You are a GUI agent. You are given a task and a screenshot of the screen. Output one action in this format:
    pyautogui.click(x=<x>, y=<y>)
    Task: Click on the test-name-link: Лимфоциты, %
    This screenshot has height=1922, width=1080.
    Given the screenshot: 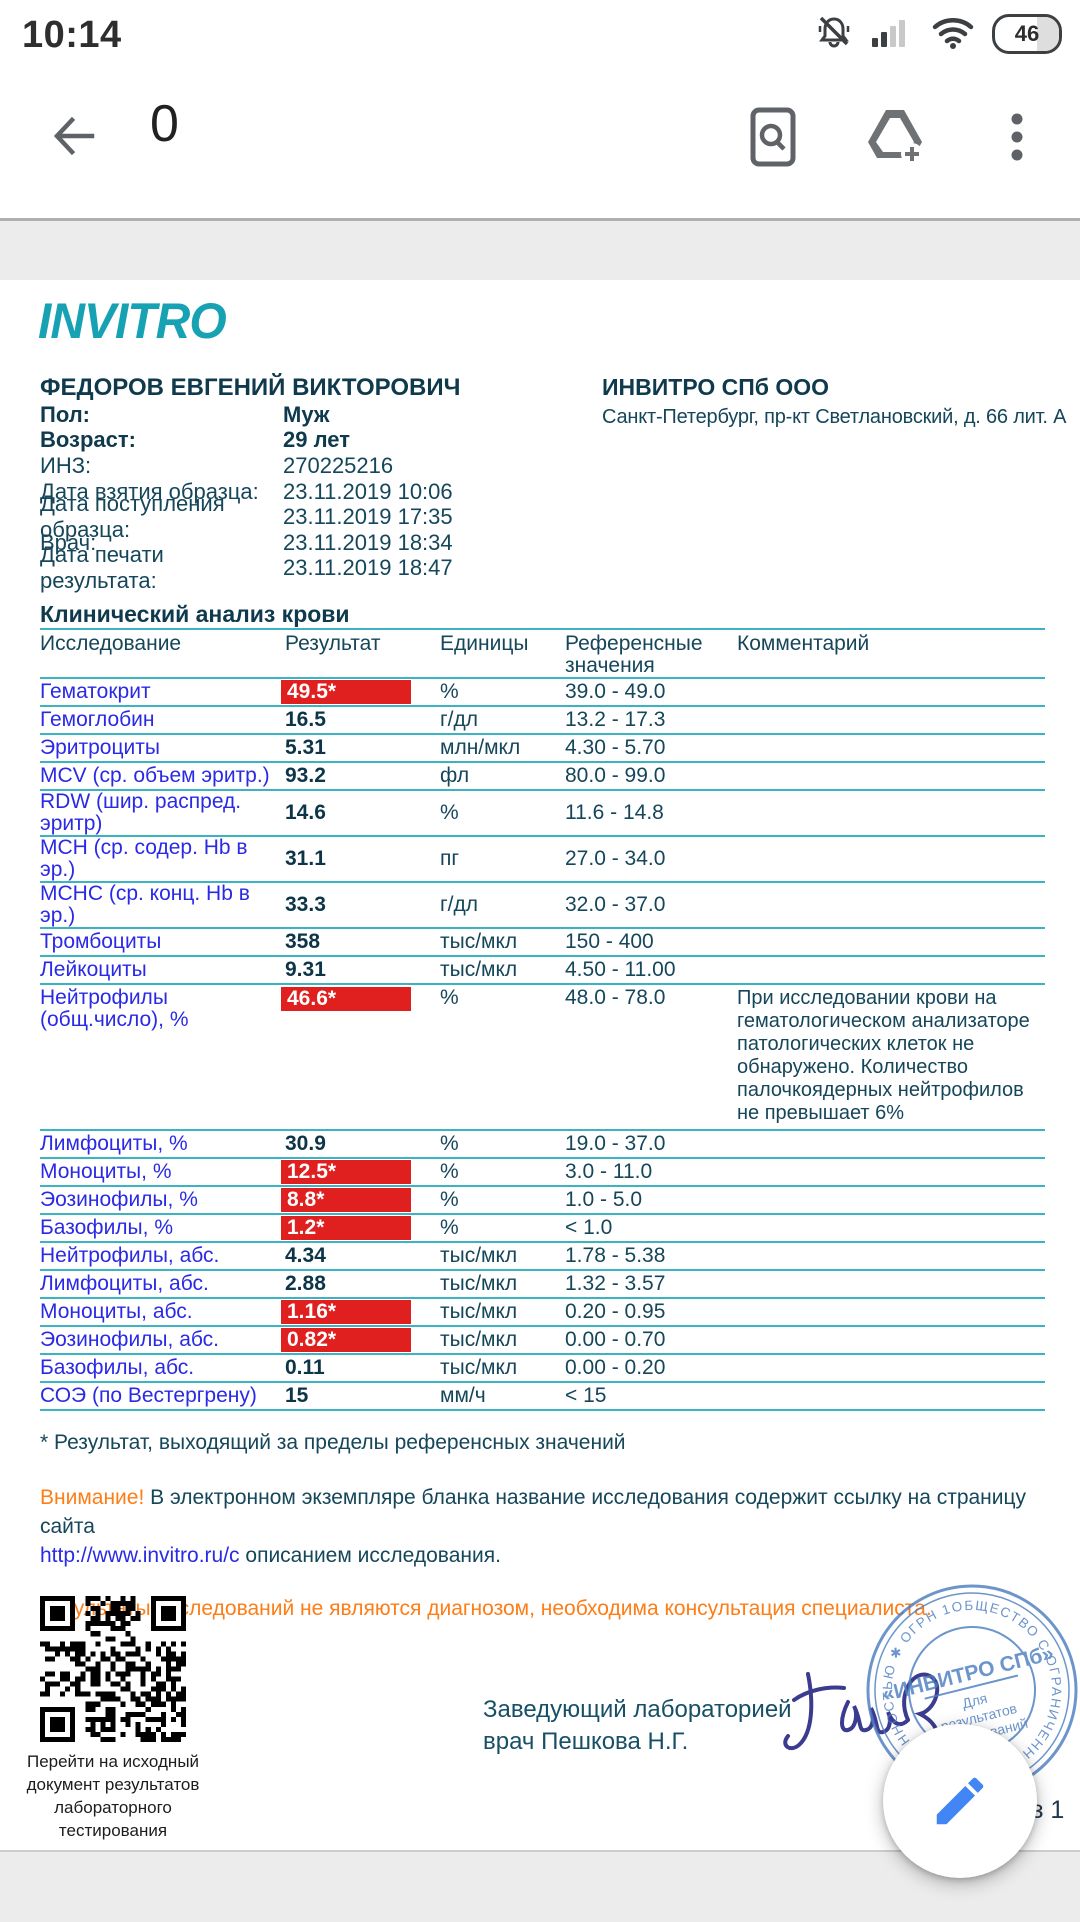 What is the action you would take?
    pyautogui.click(x=114, y=1143)
    